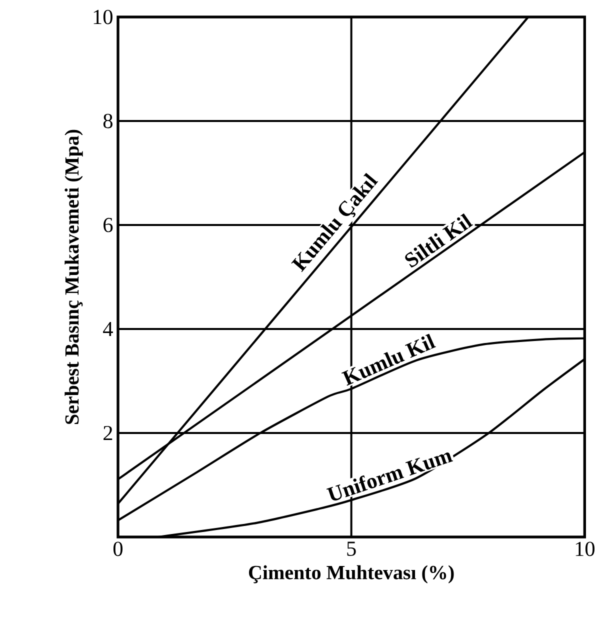 The height and width of the screenshot is (628, 603). I want to click on x-tick-label: 10, so click(585, 549).